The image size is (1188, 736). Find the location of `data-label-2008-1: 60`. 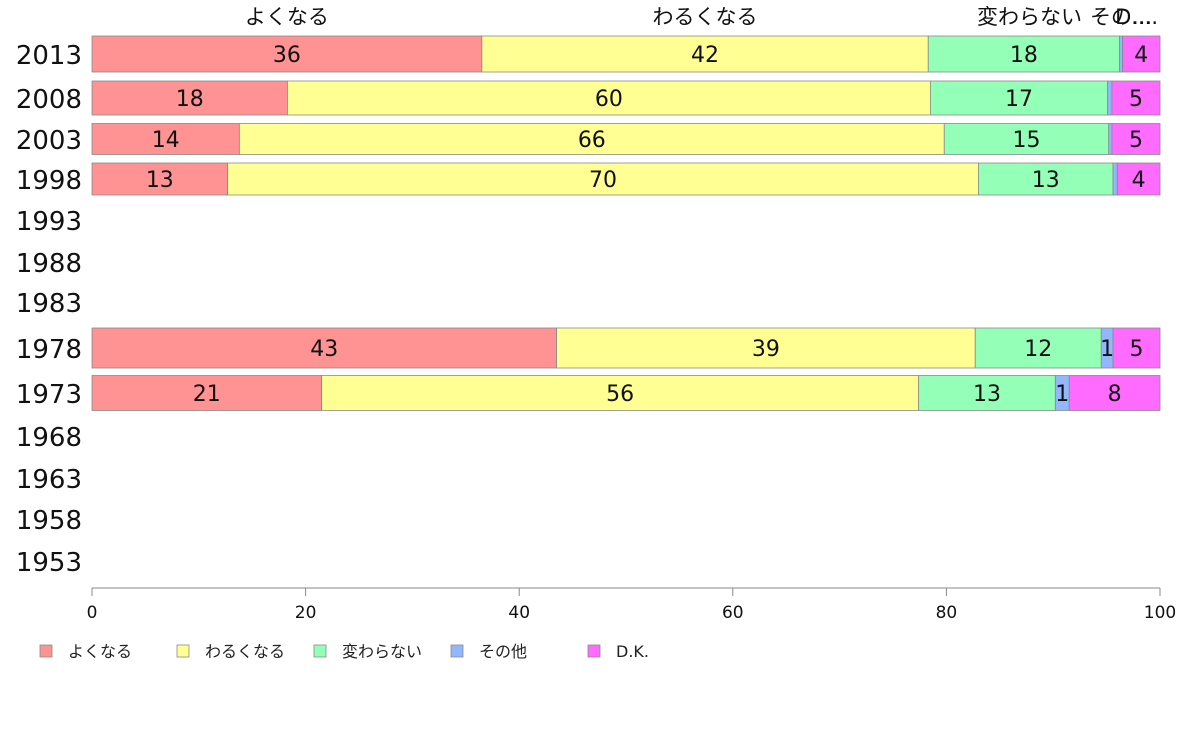

data-label-2008-1: 60 is located at coordinates (609, 99).